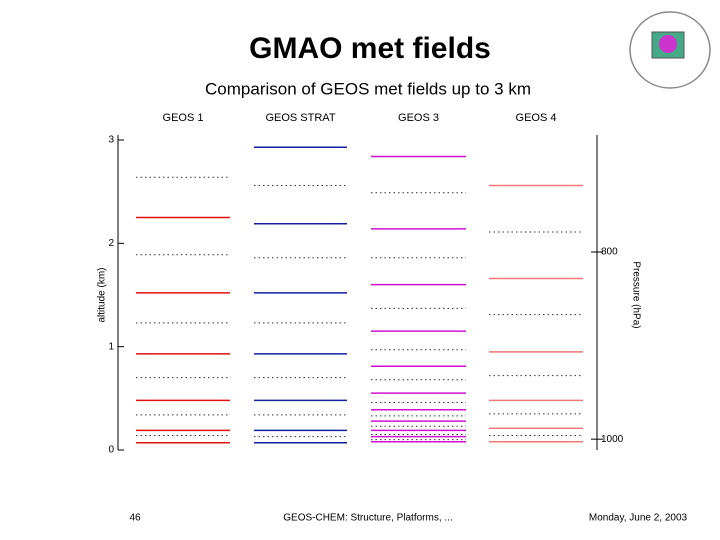 This screenshot has width=720, height=540. I want to click on logo, so click(670, 50).